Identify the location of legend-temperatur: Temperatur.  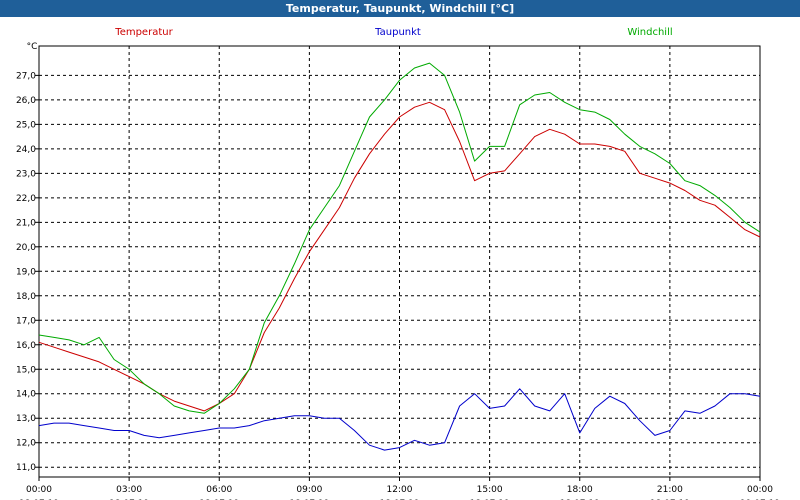
(143, 32).